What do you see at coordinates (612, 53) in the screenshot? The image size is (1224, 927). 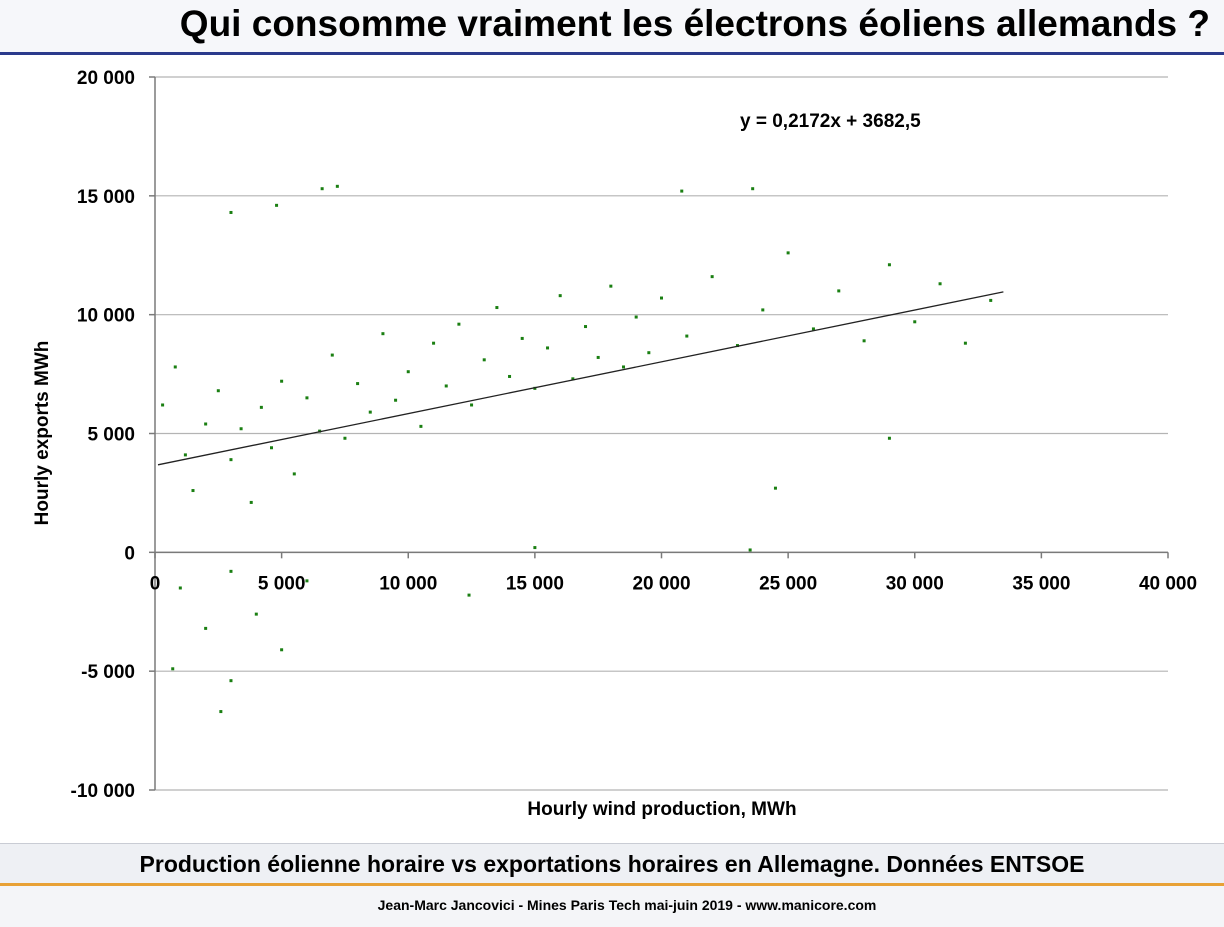 I see `title-divider` at bounding box center [612, 53].